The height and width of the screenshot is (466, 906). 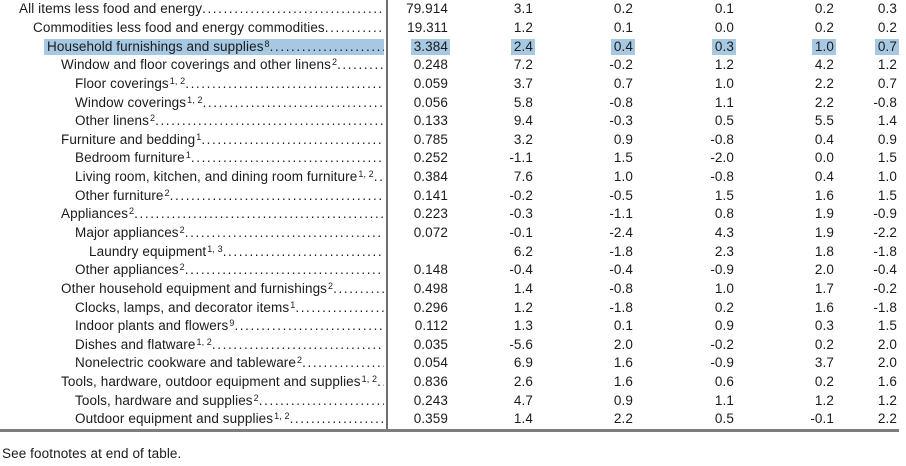 What do you see at coordinates (521, 344) in the screenshot?
I see `cell-value: -5.6` at bounding box center [521, 344].